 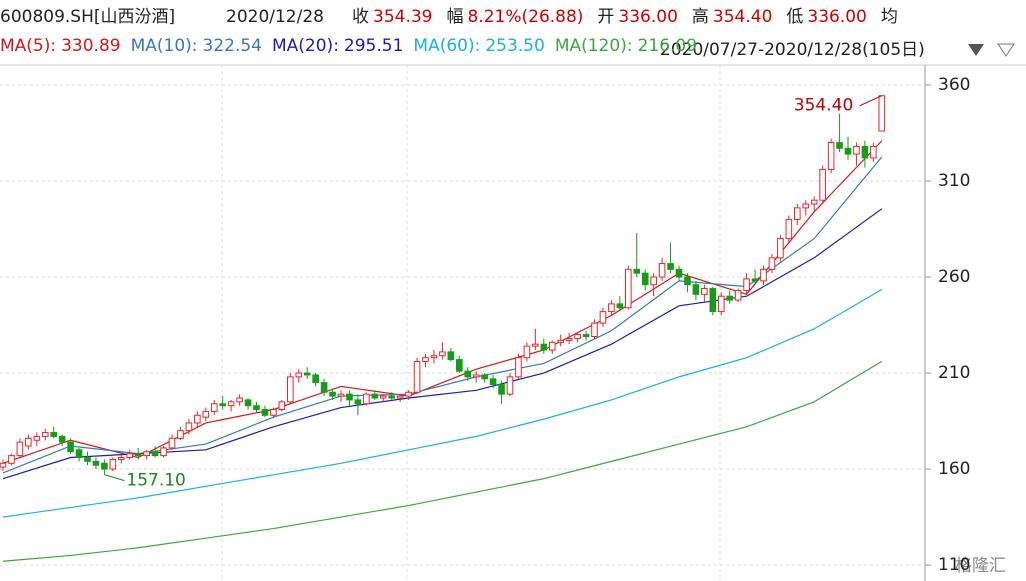 I want to click on legend-name: MA(5):, so click(x=28, y=46).